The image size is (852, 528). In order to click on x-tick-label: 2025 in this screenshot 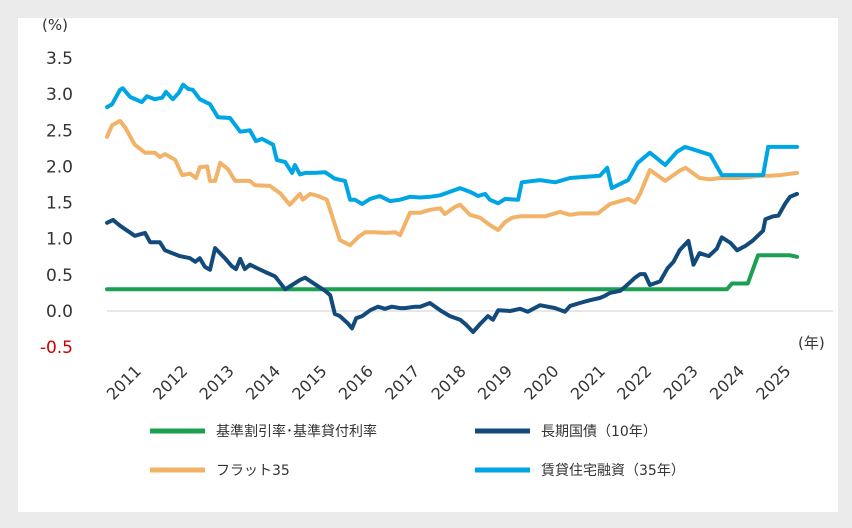, I will do `click(773, 382)`.